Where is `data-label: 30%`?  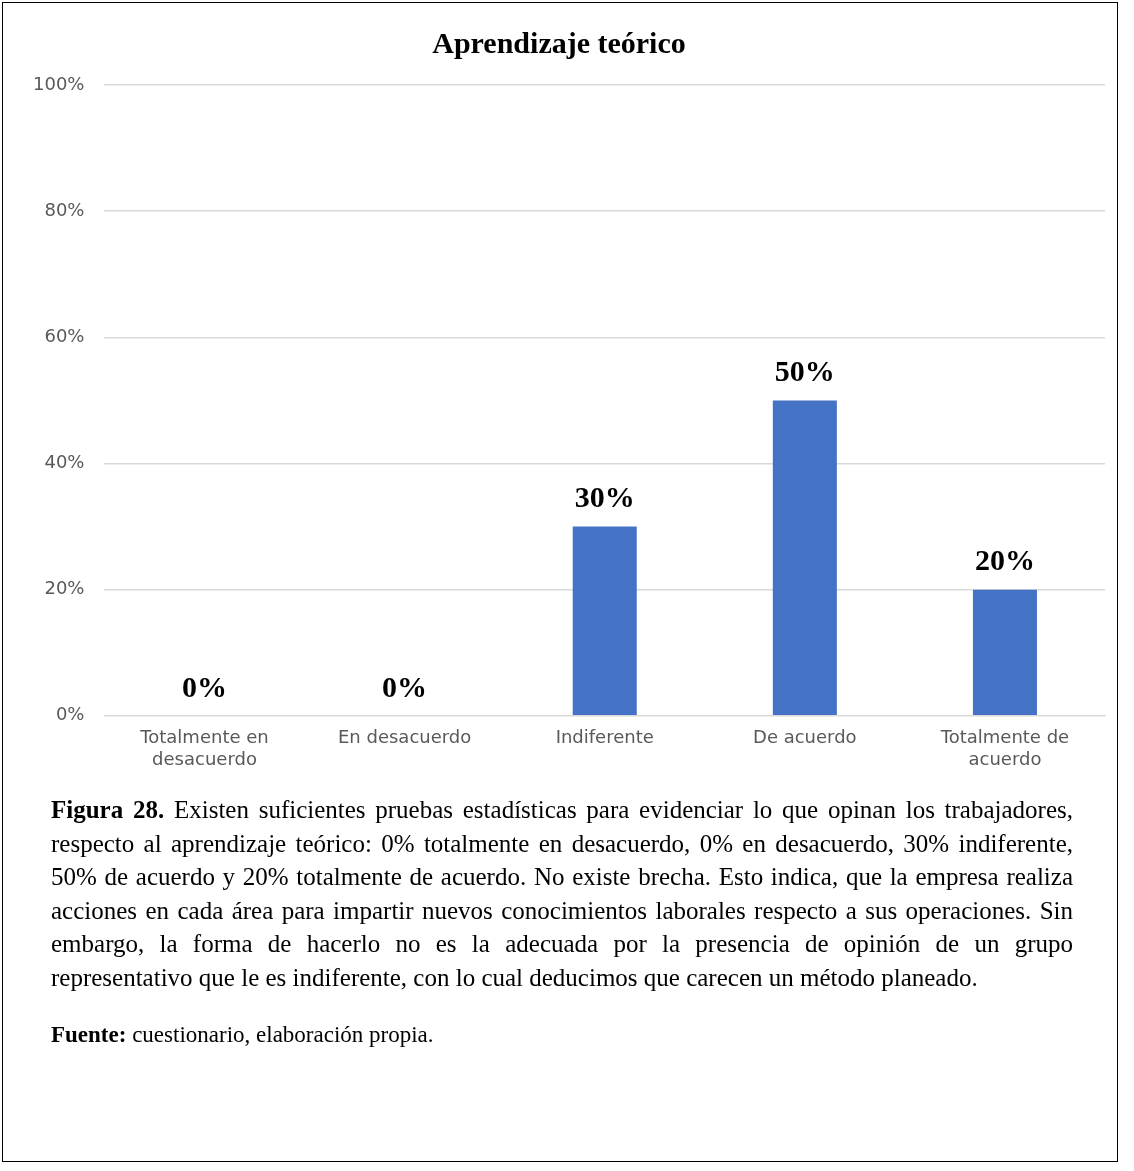
data-label: 30% is located at coordinates (604, 497).